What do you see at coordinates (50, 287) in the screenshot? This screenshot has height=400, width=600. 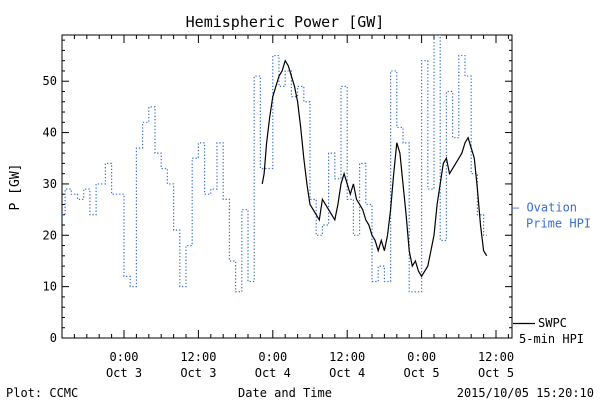 I see `y-tick-label: 10` at bounding box center [50, 287].